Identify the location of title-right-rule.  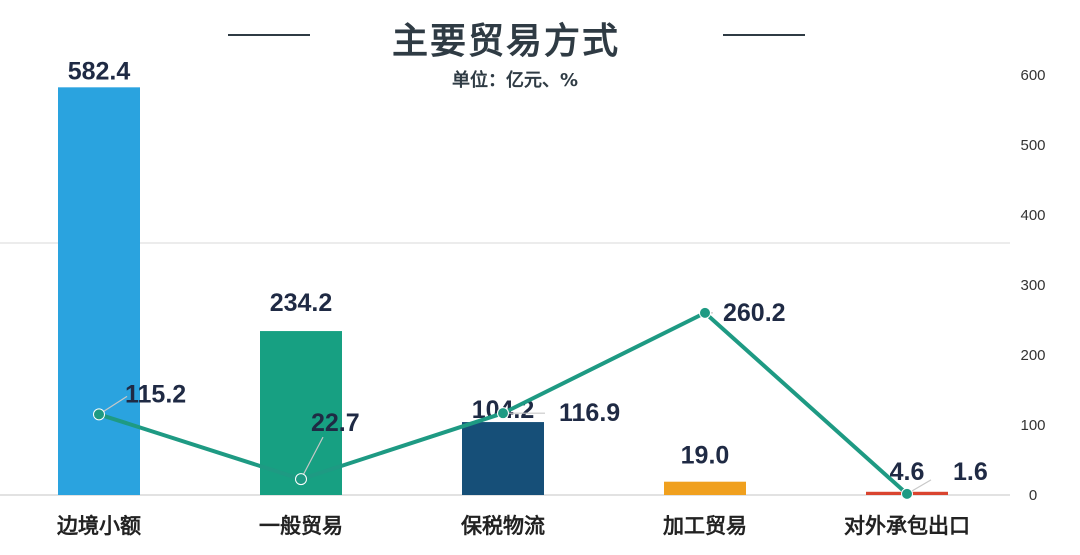
(764, 35).